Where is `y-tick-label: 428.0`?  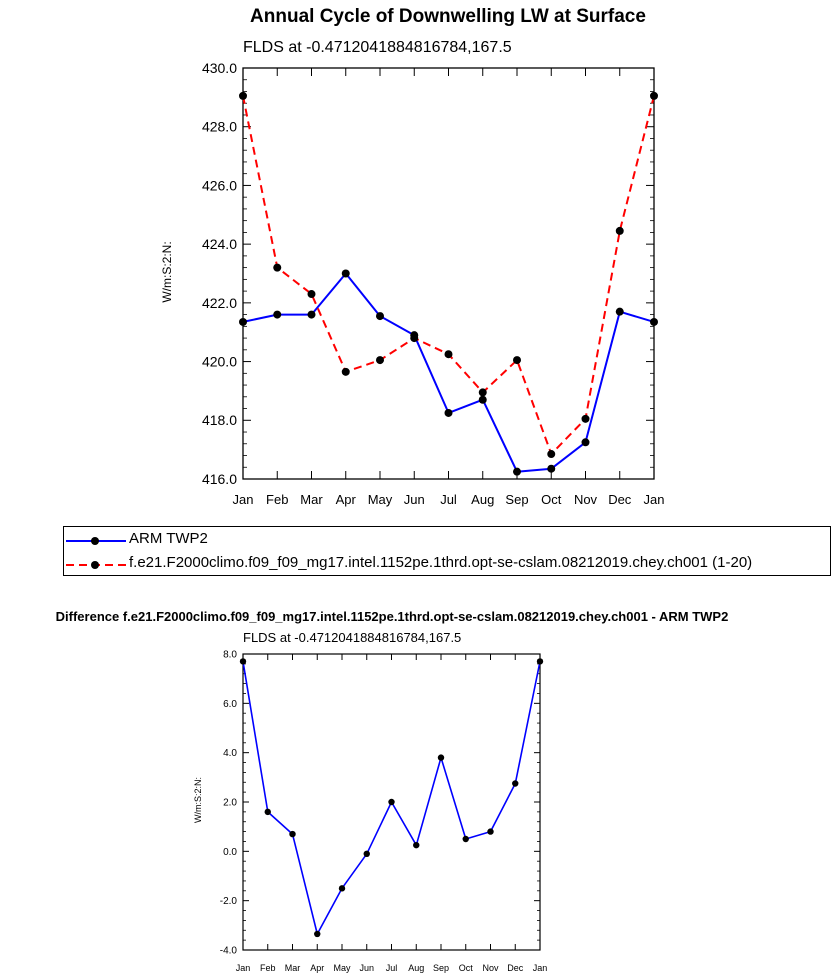
y-tick-label: 428.0 is located at coordinates (219, 127).